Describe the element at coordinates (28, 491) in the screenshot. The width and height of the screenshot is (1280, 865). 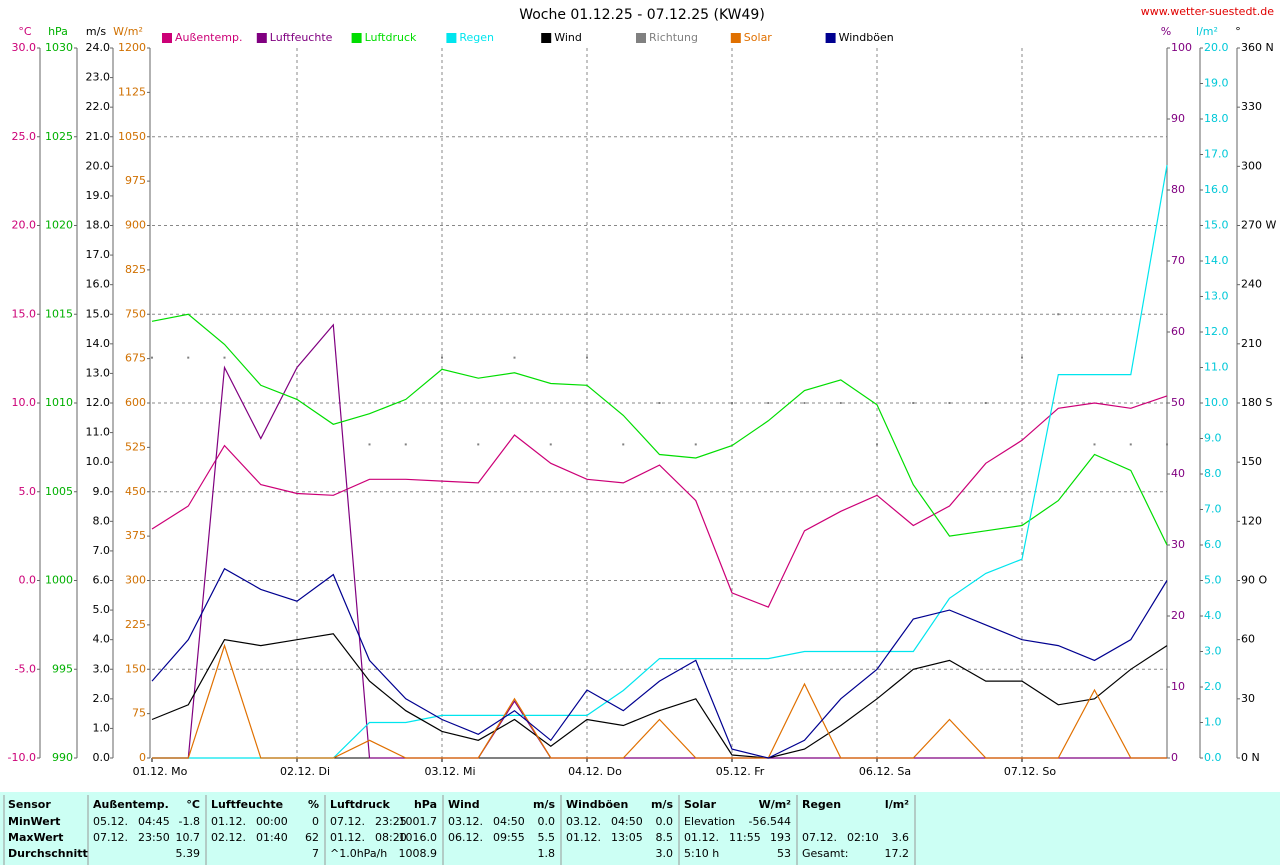
I see `y-tick-label: 5.0` at that location.